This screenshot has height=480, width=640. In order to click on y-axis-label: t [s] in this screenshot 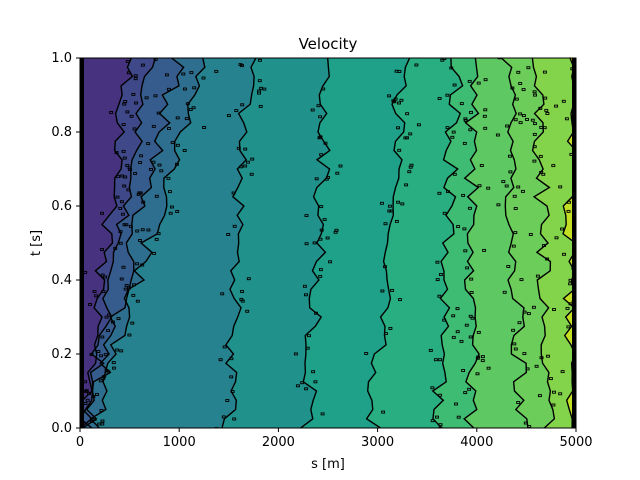, I will do `click(36, 243)`.